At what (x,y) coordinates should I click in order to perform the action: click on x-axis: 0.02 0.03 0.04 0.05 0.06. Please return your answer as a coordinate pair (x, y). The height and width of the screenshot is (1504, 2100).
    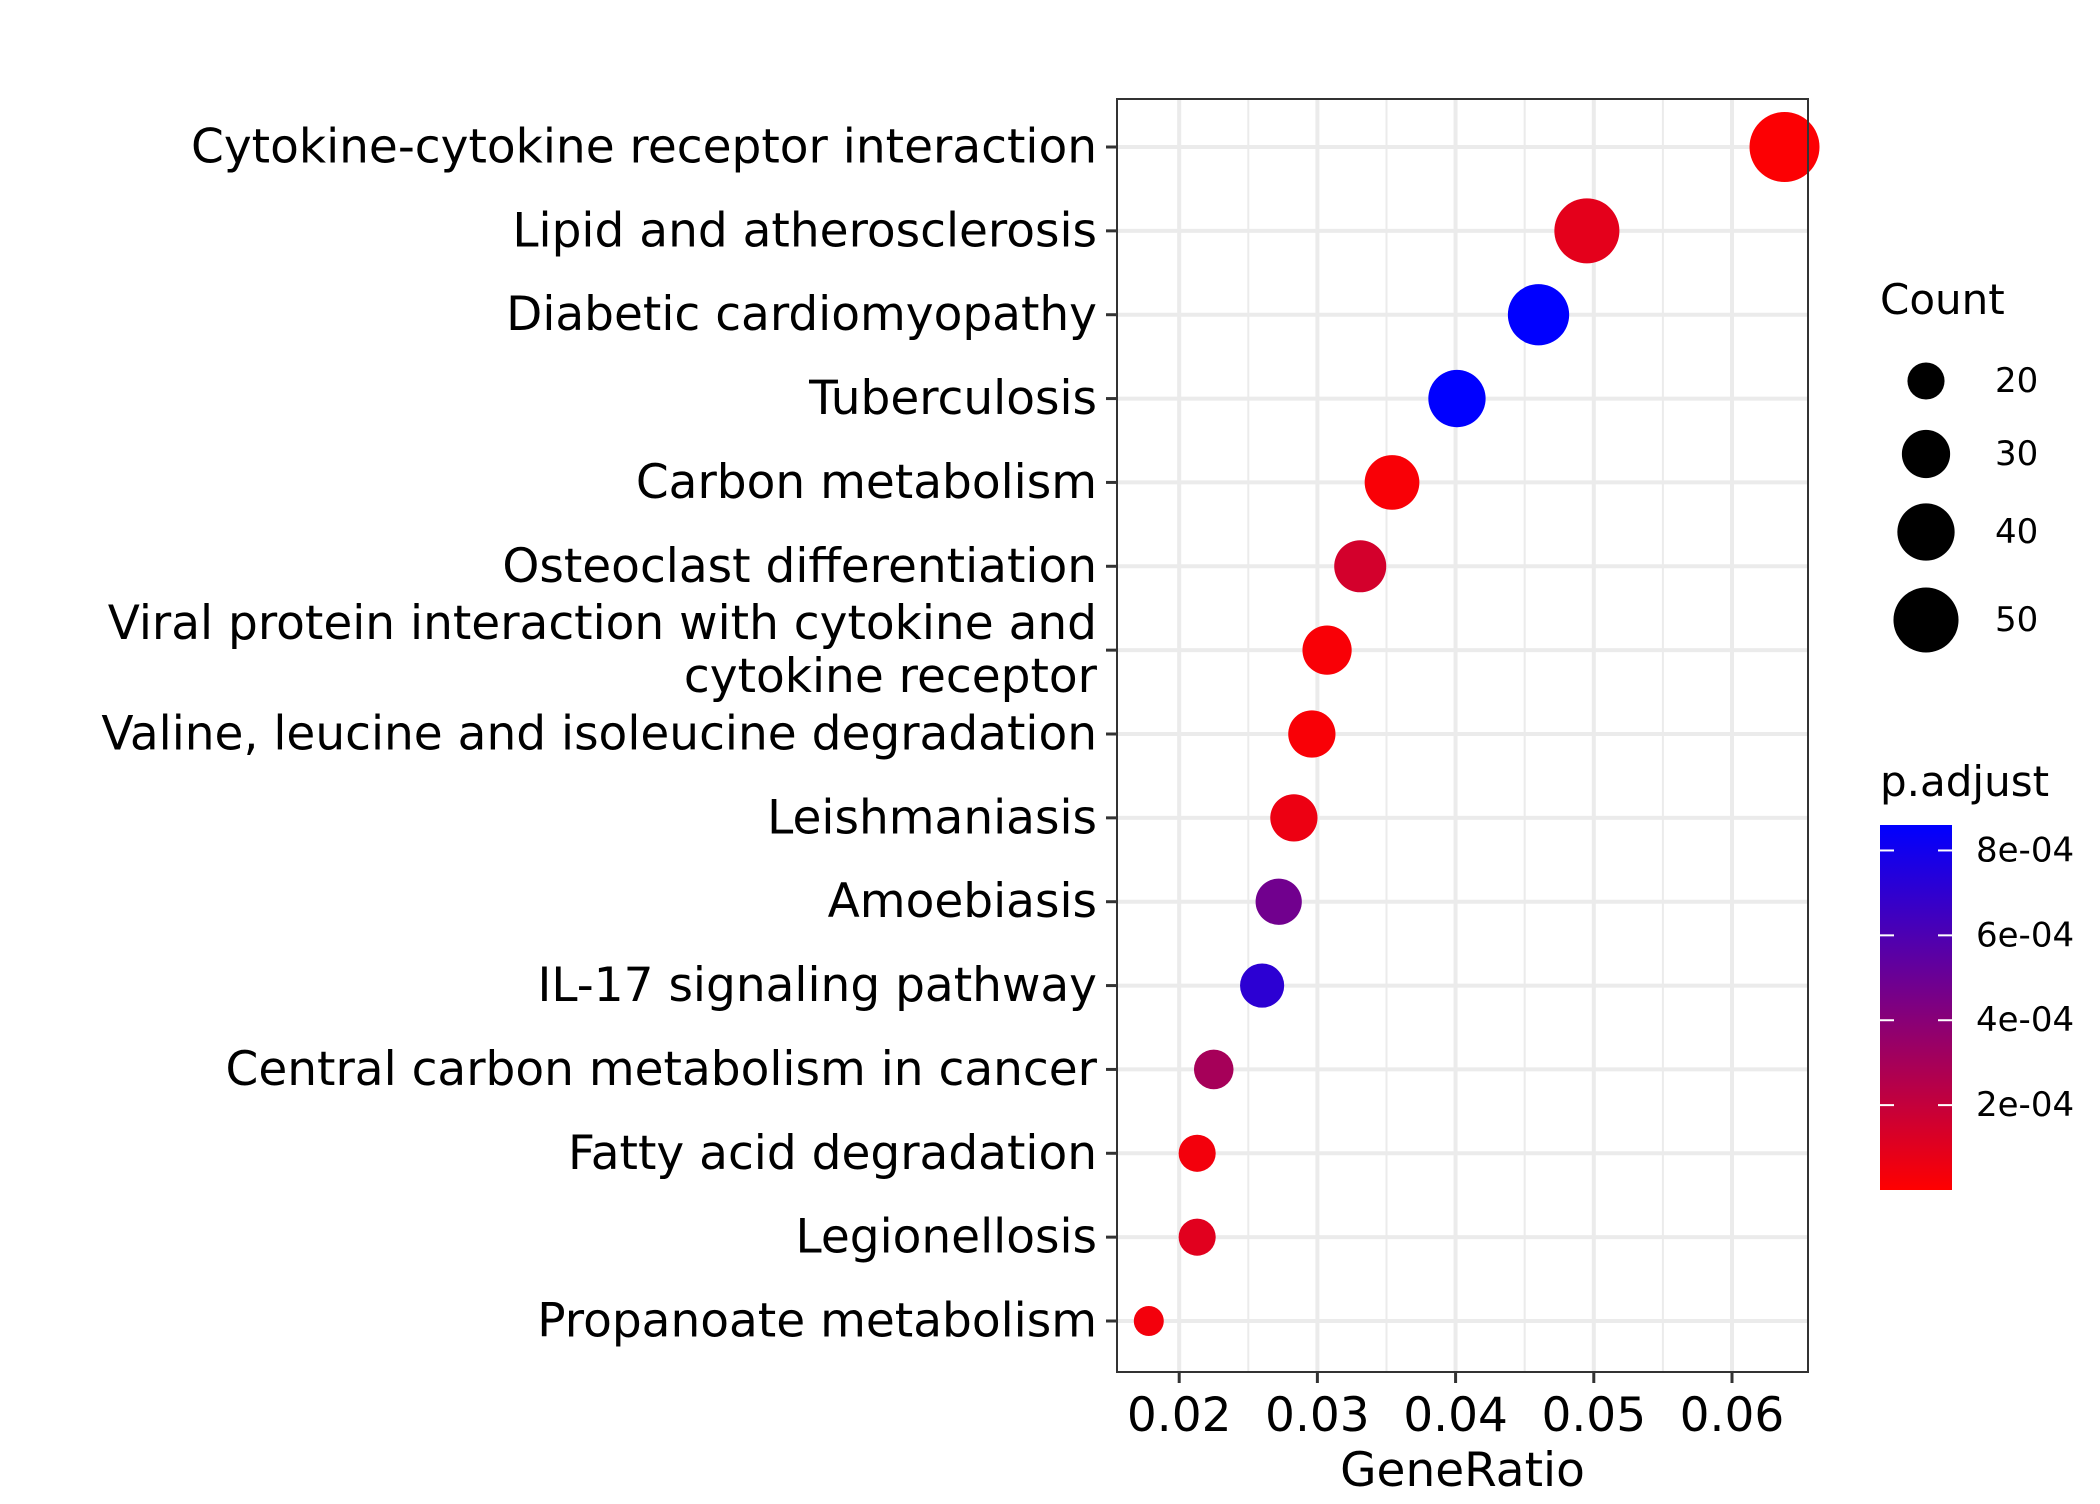
    Looking at the image, I should click on (1455, 1407).